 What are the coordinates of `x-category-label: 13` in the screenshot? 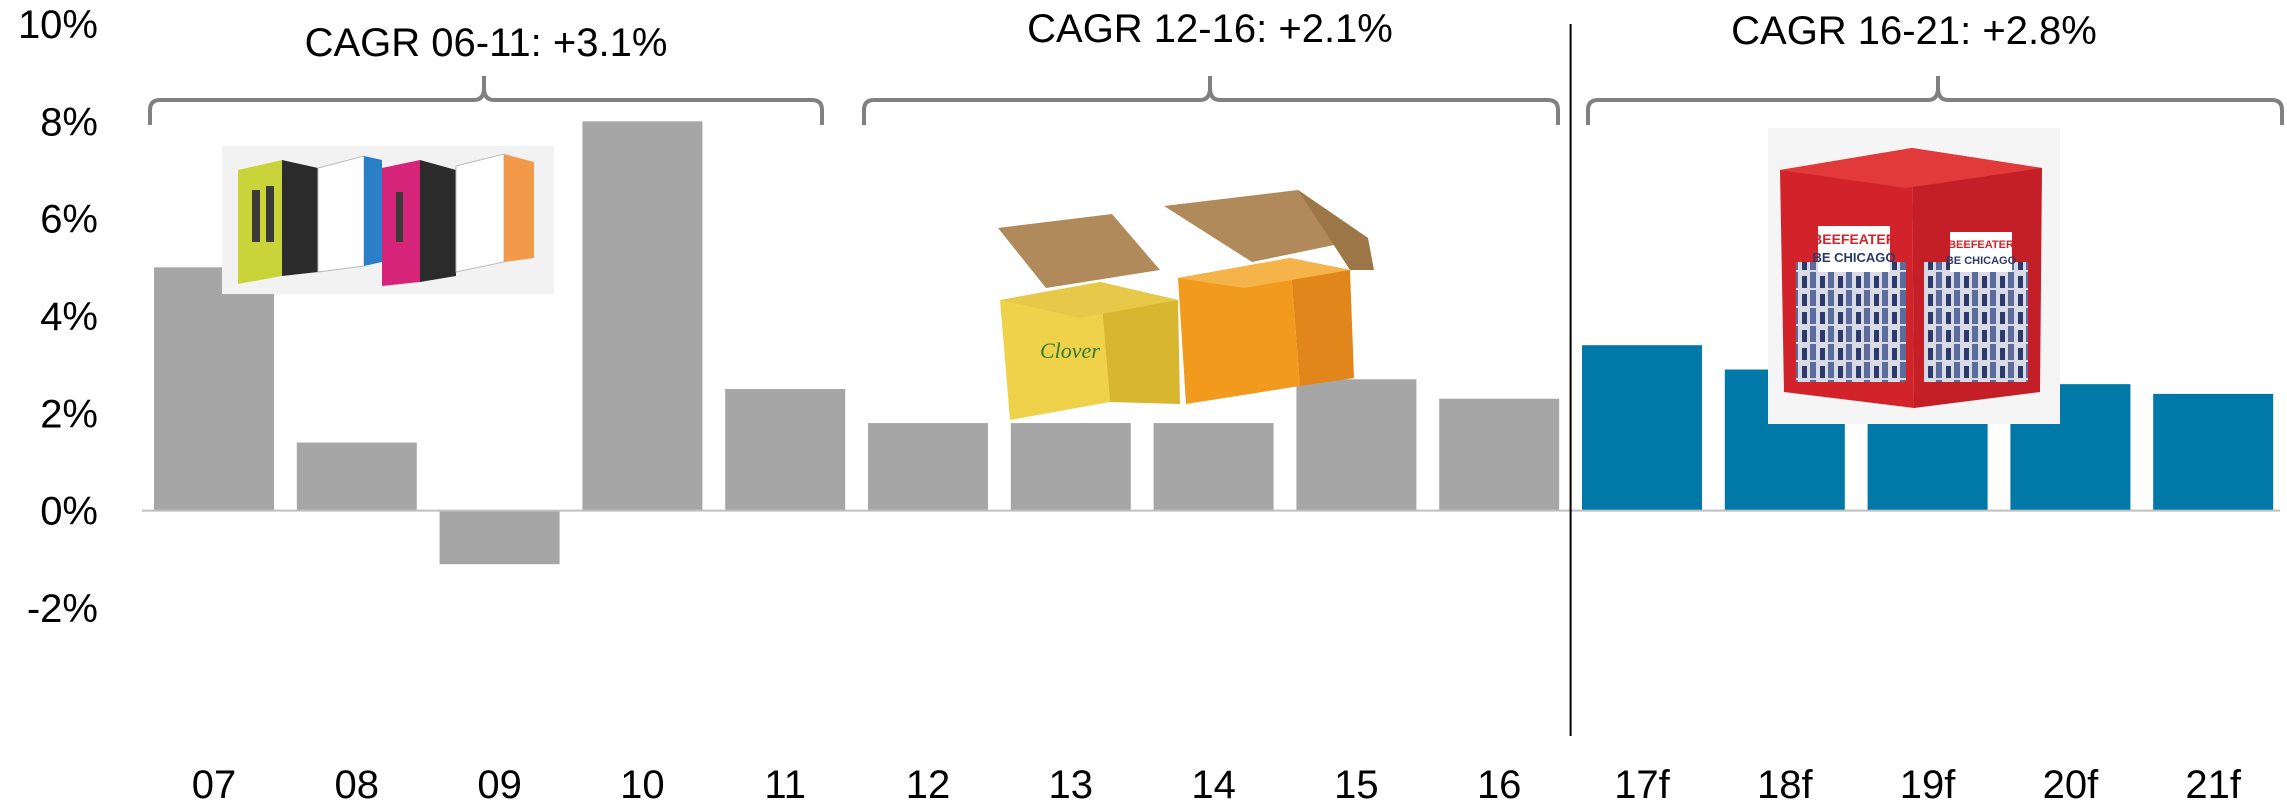 It's located at (1071, 785).